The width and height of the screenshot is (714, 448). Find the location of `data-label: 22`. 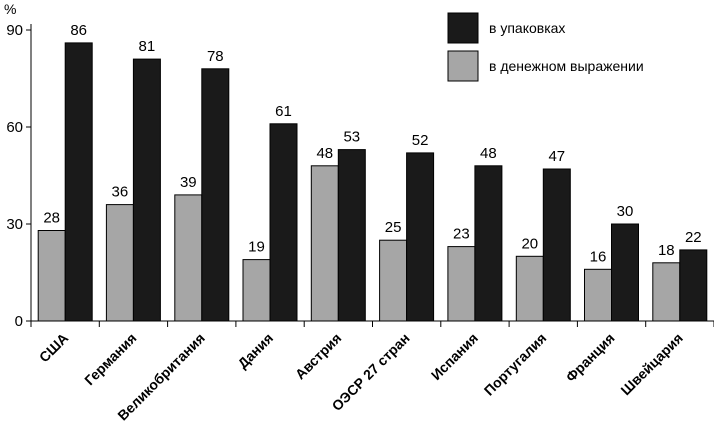

data-label: 22 is located at coordinates (693, 237).